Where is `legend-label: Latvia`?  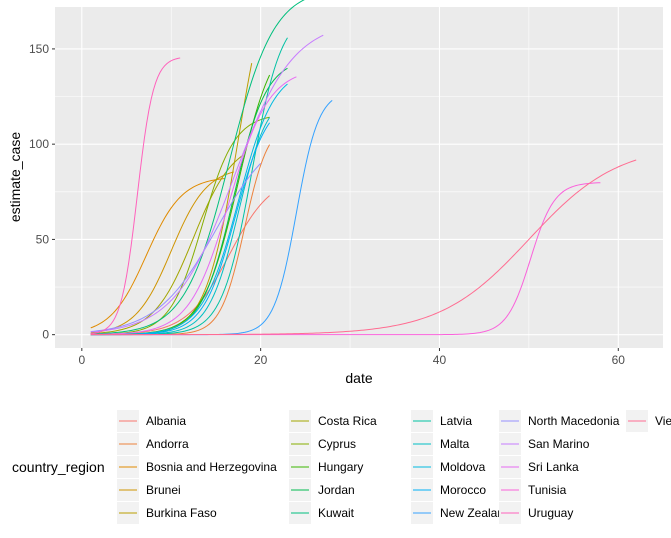
legend-label: Latvia is located at coordinates (456, 421).